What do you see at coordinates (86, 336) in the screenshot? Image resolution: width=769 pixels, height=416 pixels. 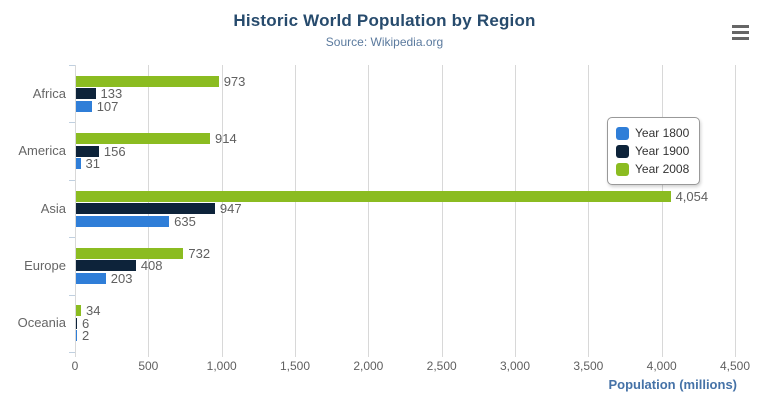 I see `bar-value-label: 2` at bounding box center [86, 336].